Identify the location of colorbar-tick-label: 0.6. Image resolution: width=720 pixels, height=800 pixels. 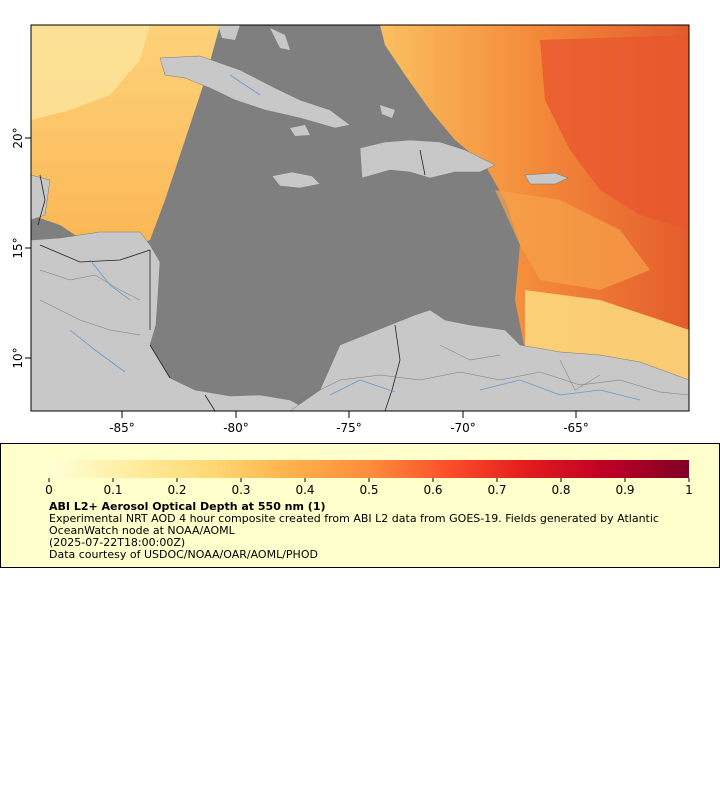
(432, 490).